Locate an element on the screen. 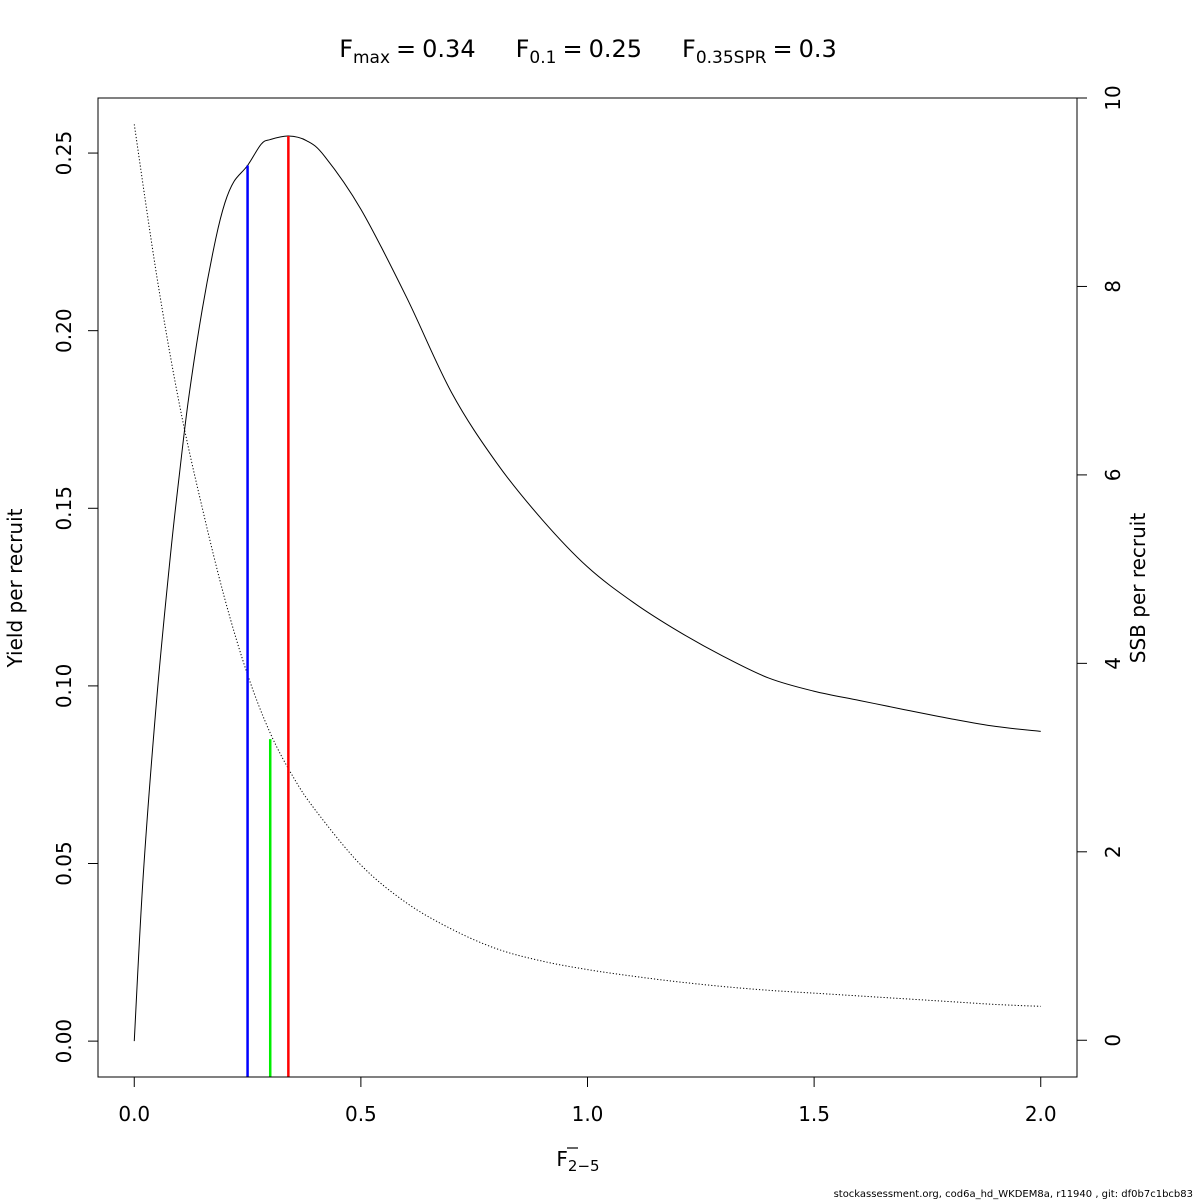  title-fmax-value: 0.34 is located at coordinates (448, 49).